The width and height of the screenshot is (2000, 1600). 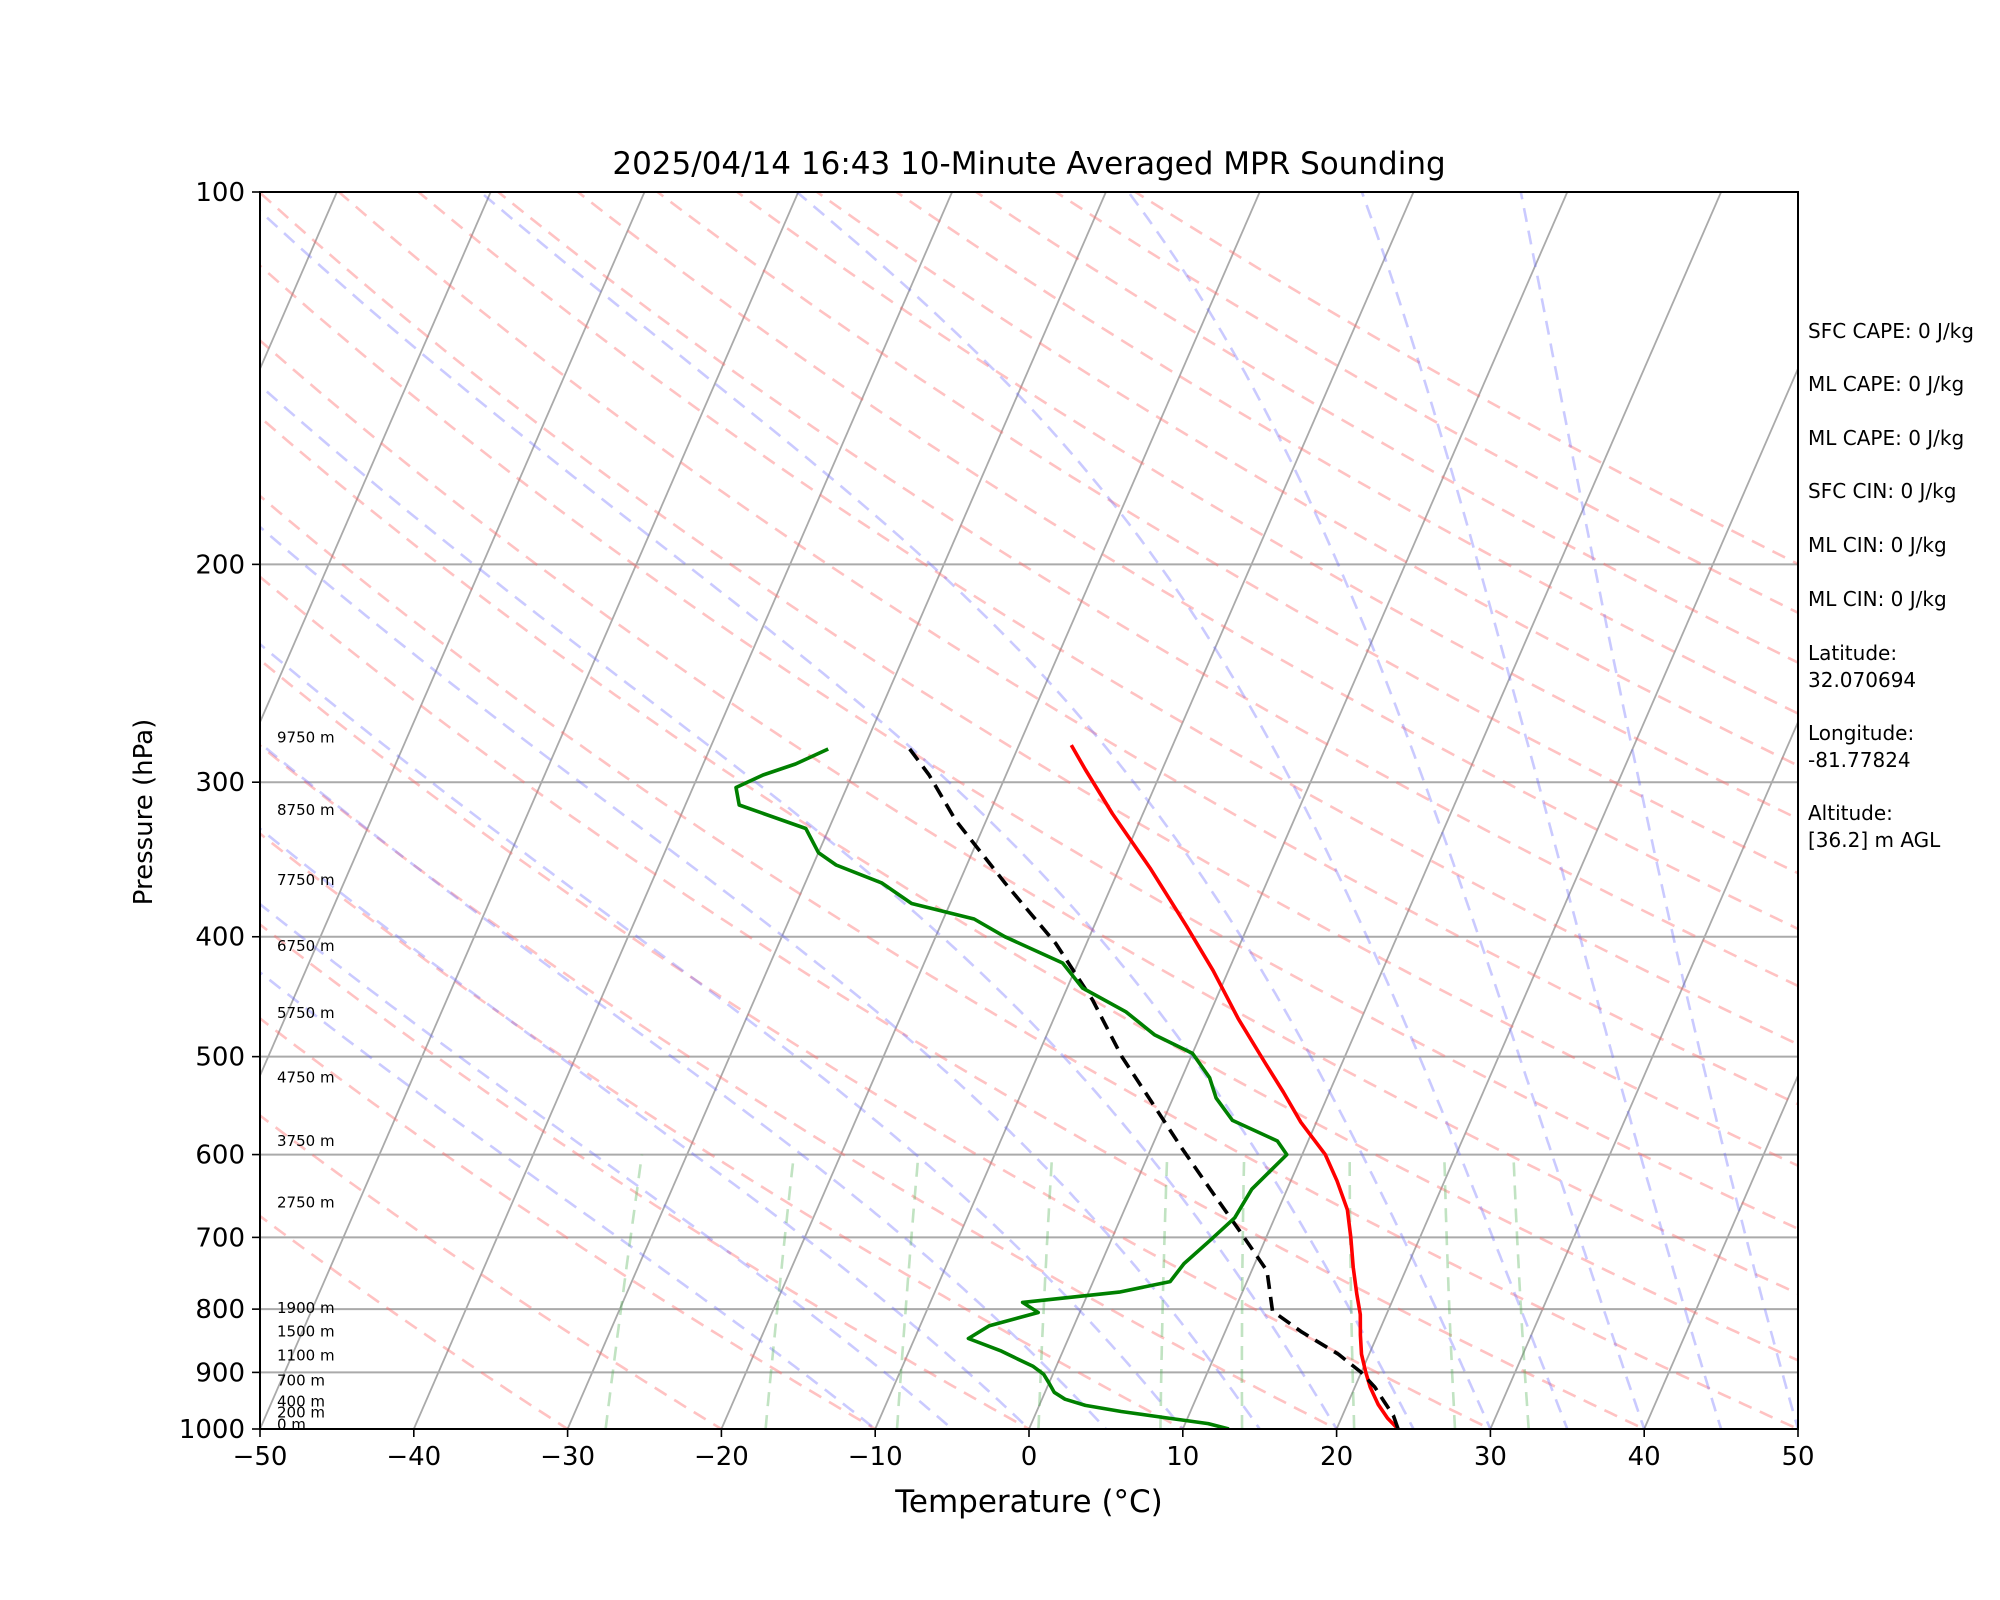 I want to click on ml-cin-text: ML CIN: 0 J/kg, so click(x=1877, y=545).